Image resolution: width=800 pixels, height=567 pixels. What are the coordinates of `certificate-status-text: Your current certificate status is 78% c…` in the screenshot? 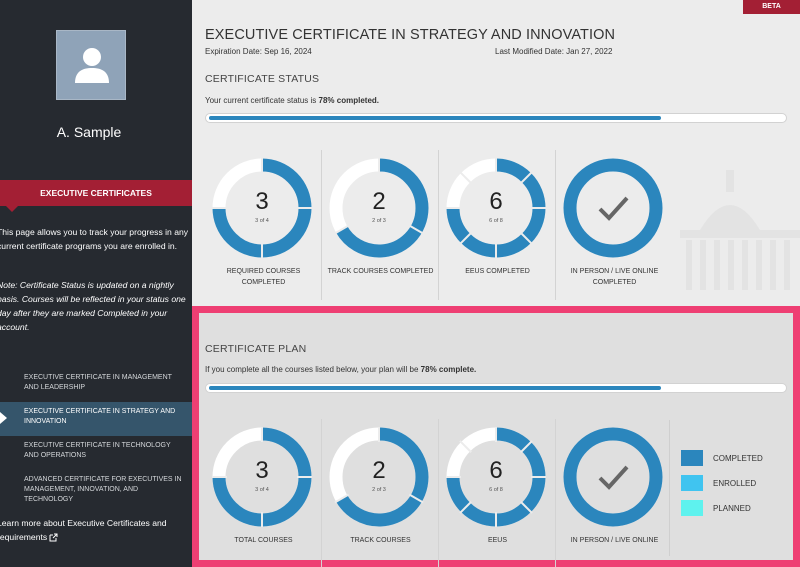 It's located at (292, 100).